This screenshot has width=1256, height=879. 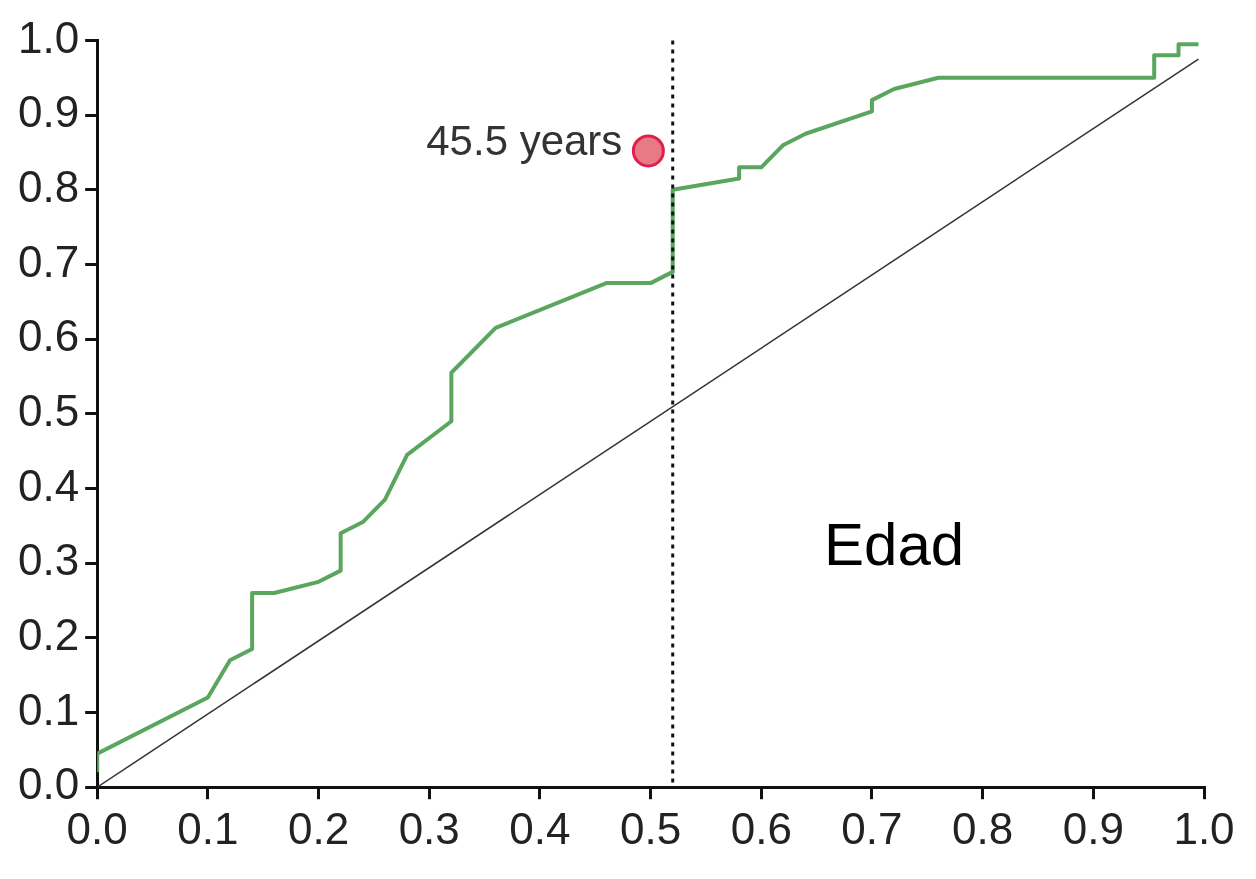 What do you see at coordinates (318, 828) in the screenshot?
I see `x-tick-label: 0.2` at bounding box center [318, 828].